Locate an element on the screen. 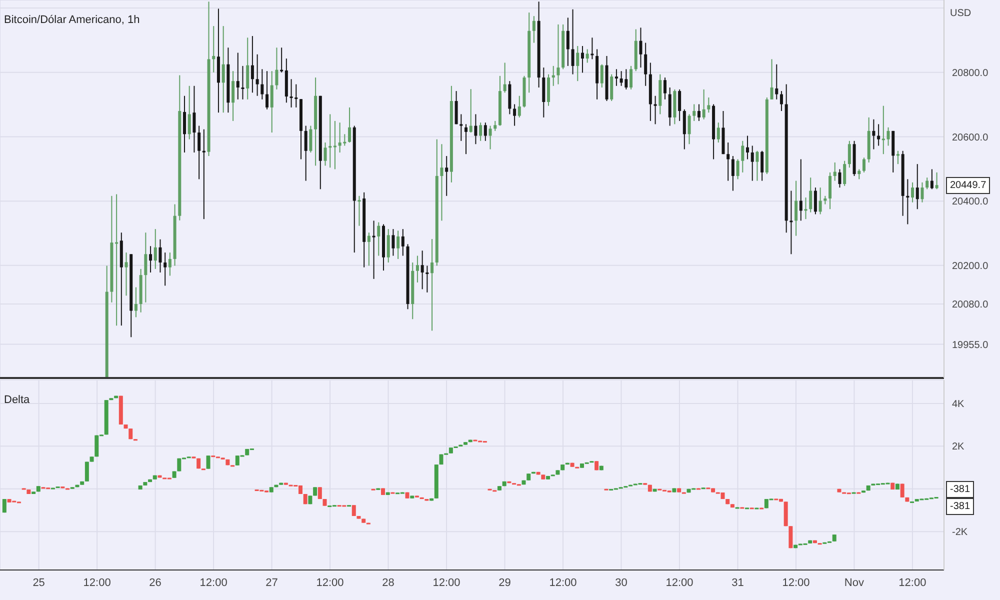 The width and height of the screenshot is (1000, 600). x-tick-label: 27 is located at coordinates (272, 582).